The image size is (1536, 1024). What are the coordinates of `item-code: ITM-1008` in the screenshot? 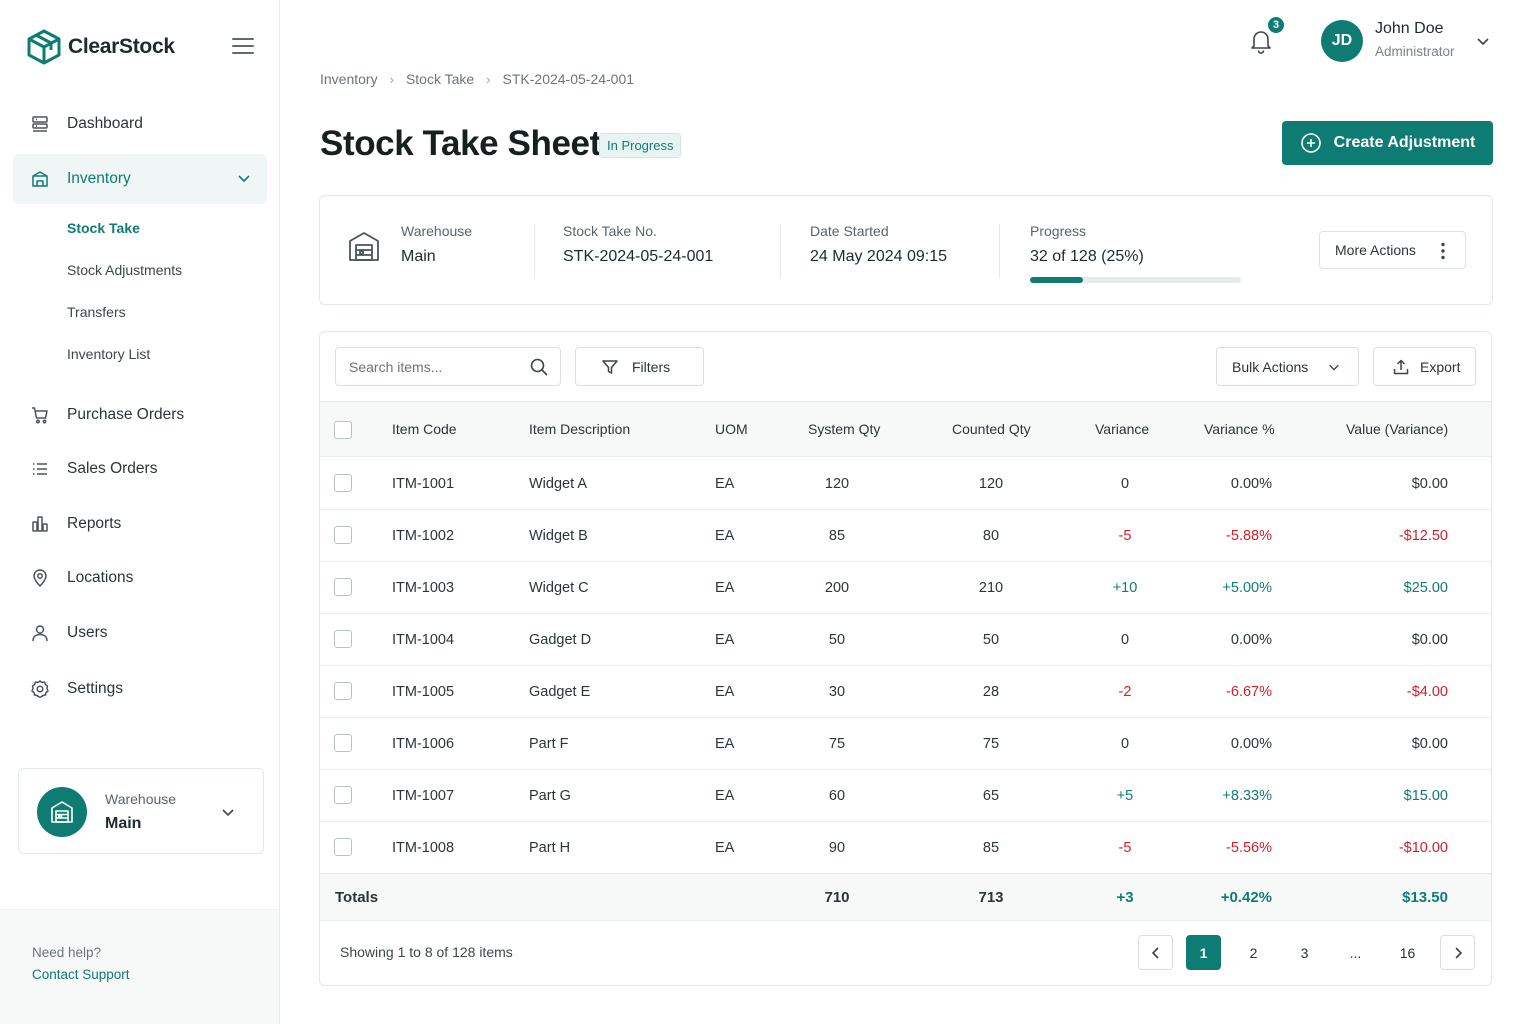 It's located at (423, 847).